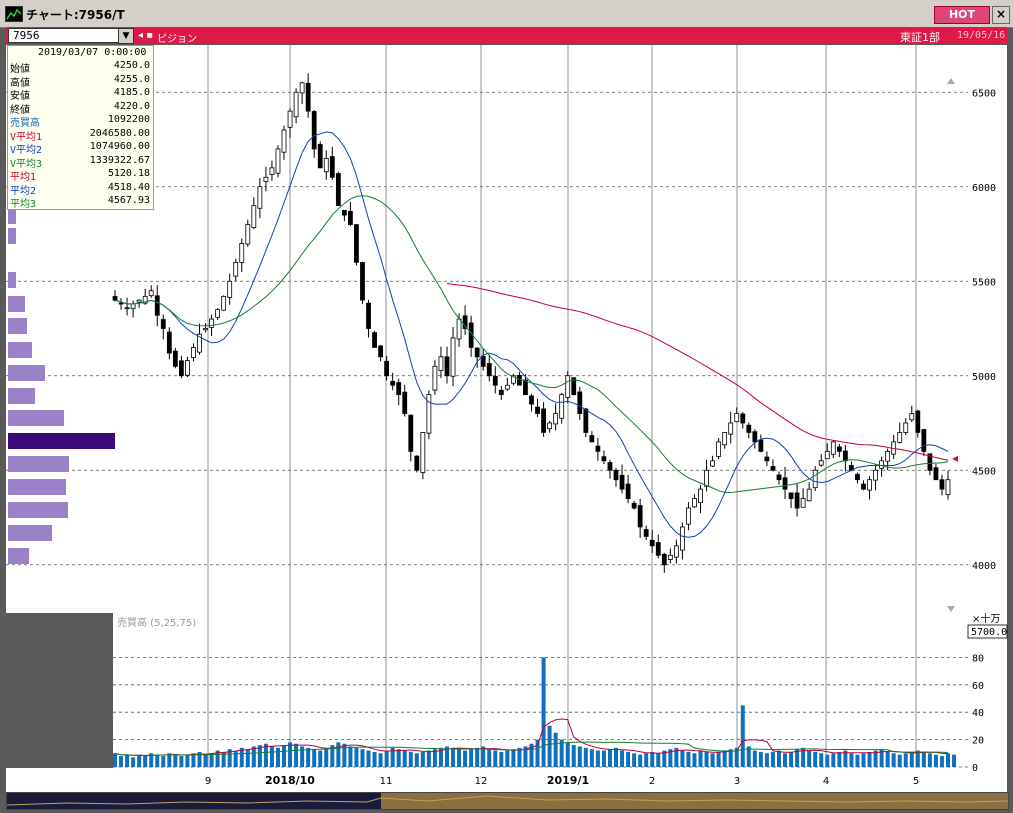 The width and height of the screenshot is (1013, 813). What do you see at coordinates (481, 781) in the screenshot?
I see `month-label: 12` at bounding box center [481, 781].